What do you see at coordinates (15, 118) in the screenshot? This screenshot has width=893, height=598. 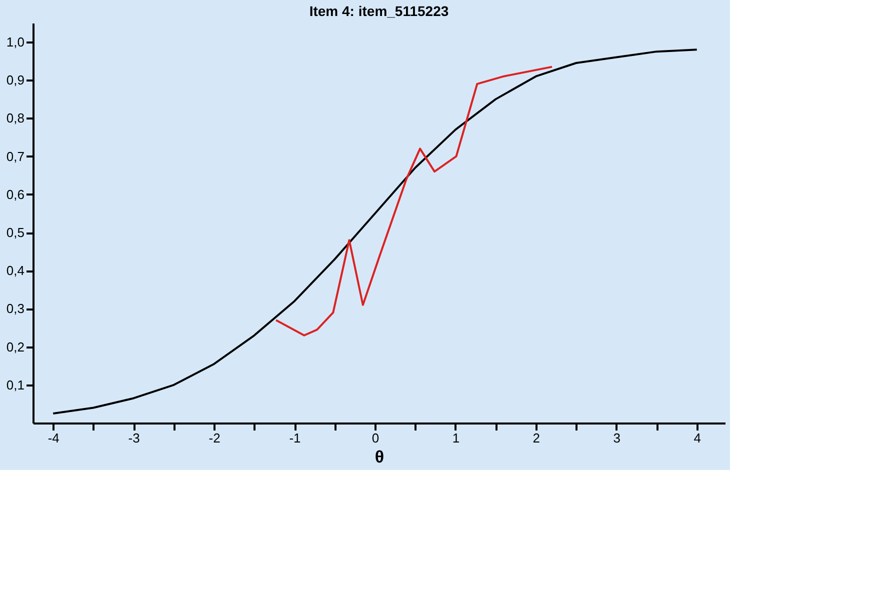 I see `y-tick-label: 0,8` at bounding box center [15, 118].